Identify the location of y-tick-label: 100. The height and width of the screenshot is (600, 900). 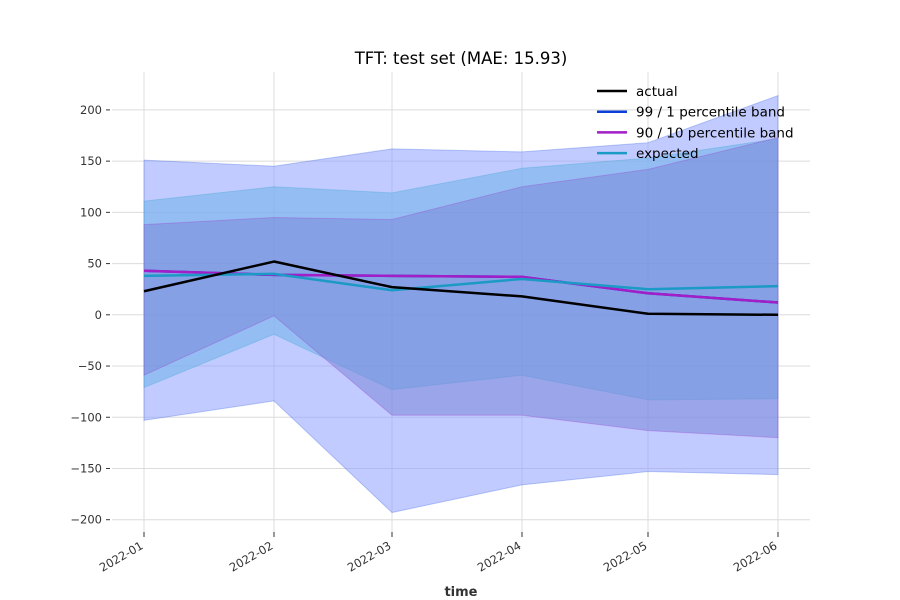
(91, 212).